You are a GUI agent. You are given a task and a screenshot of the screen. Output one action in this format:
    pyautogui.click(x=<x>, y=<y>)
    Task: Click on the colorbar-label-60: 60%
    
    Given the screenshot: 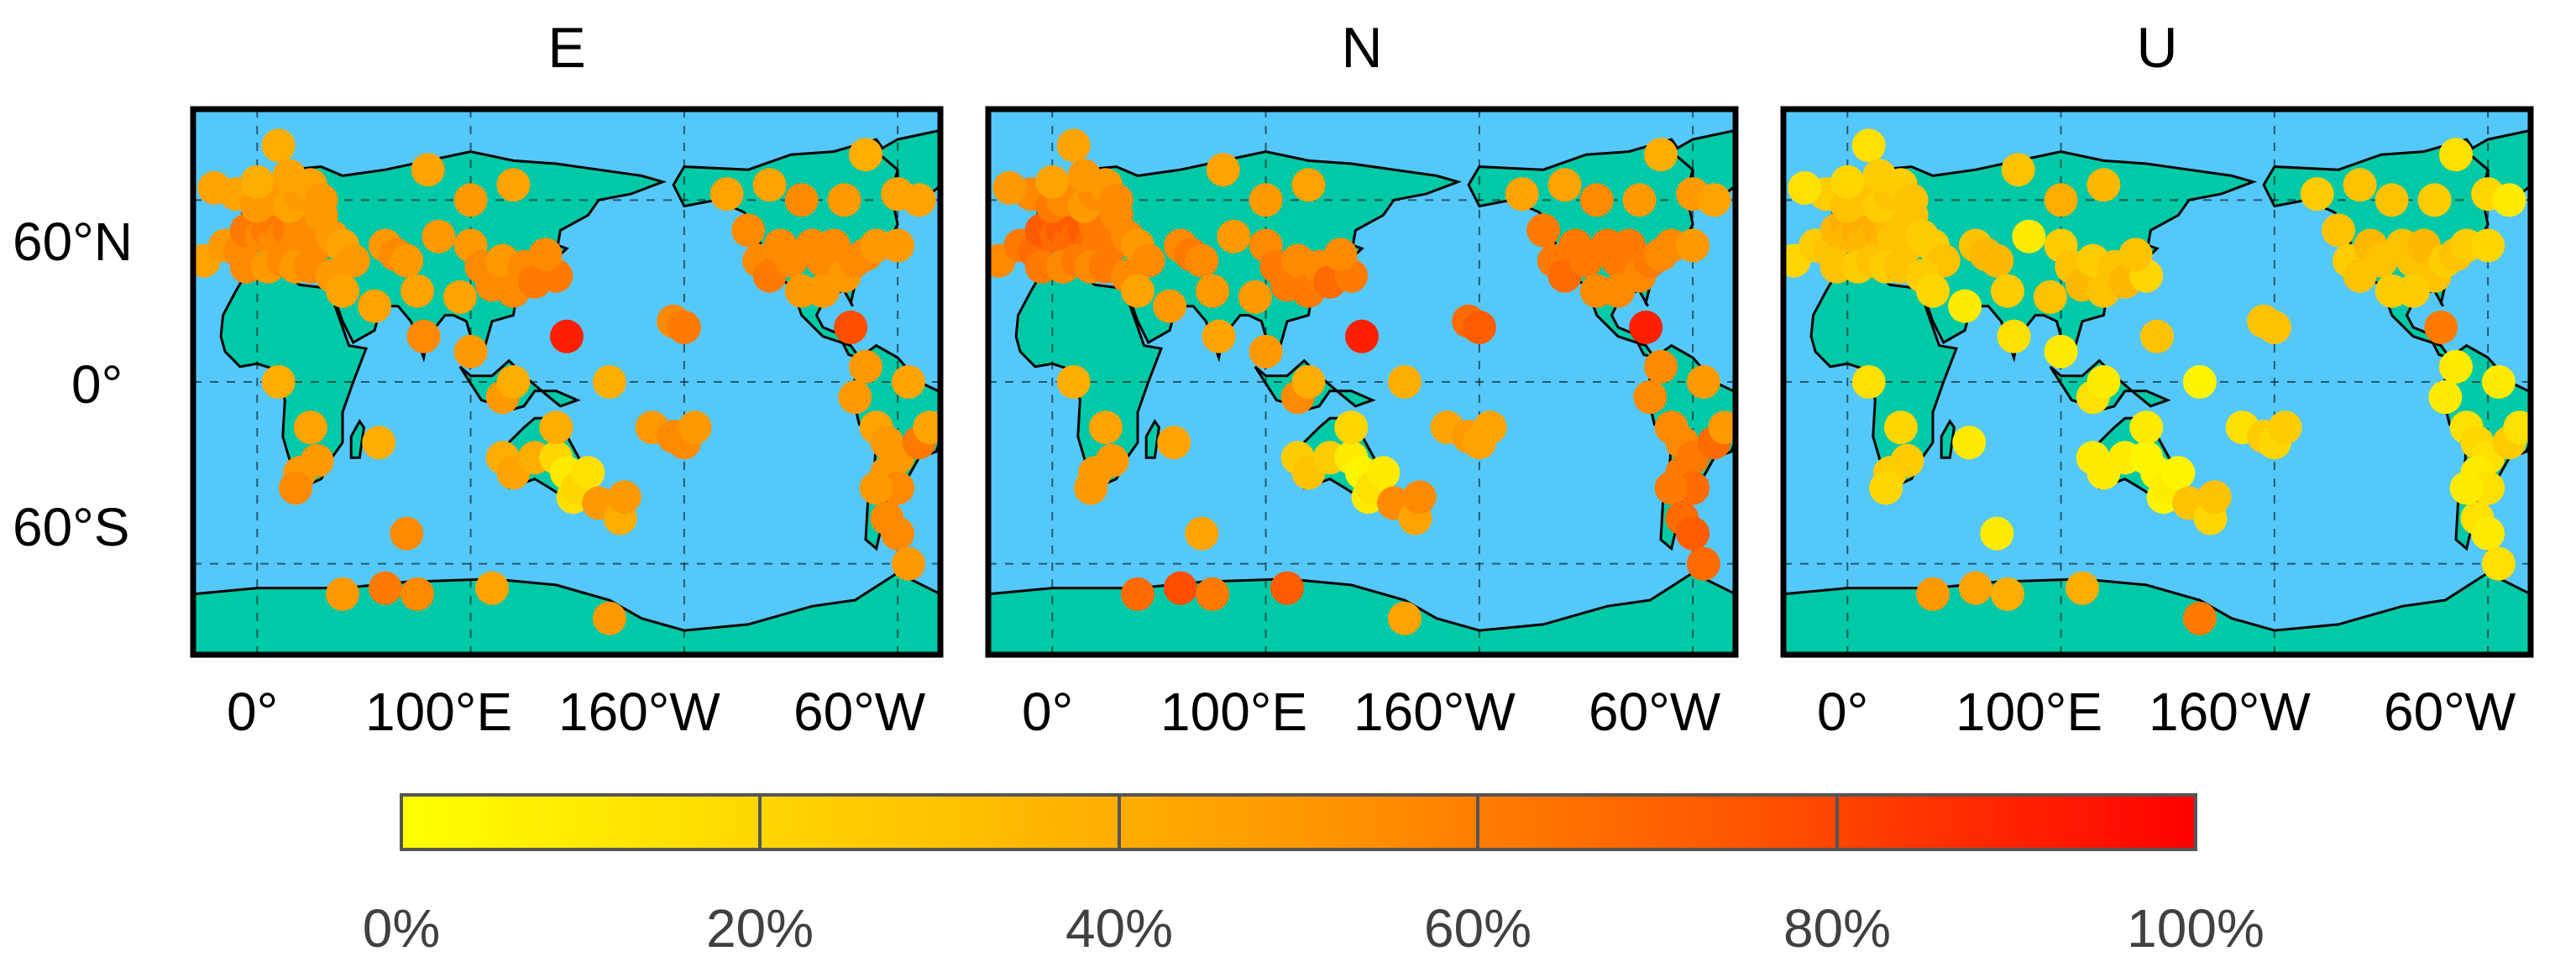 What is the action you would take?
    pyautogui.click(x=1477, y=928)
    